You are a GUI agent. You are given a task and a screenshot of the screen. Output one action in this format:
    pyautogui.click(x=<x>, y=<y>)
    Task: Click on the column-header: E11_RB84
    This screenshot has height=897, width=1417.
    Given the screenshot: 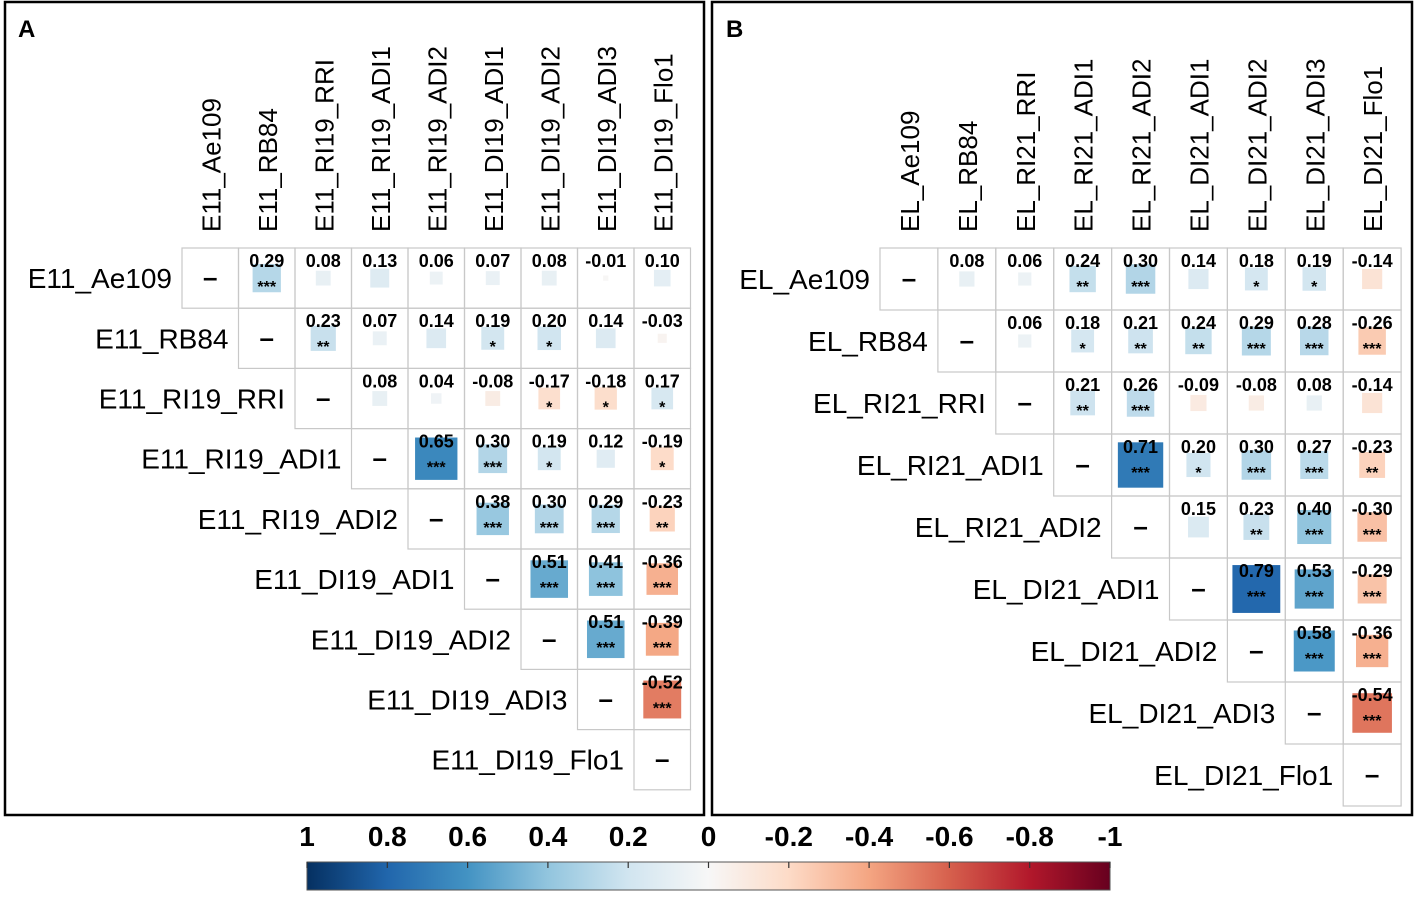 What is the action you would take?
    pyautogui.click(x=268, y=170)
    